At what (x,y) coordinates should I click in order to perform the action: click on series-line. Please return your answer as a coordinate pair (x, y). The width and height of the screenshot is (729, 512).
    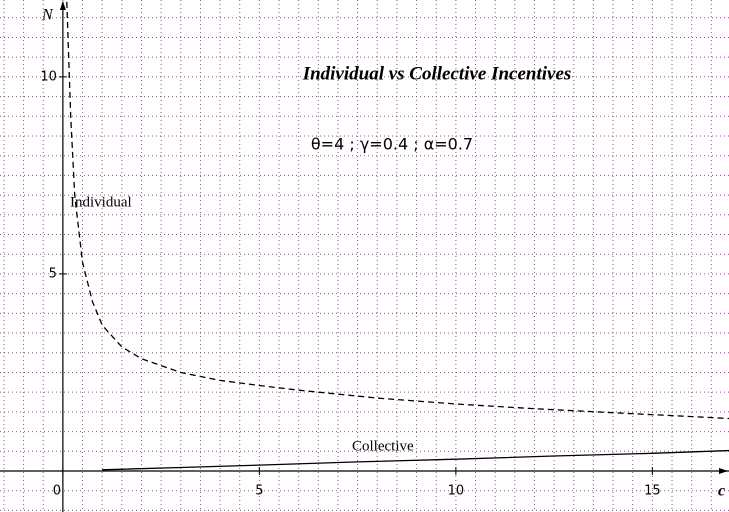
    Looking at the image, I should click on (415, 460).